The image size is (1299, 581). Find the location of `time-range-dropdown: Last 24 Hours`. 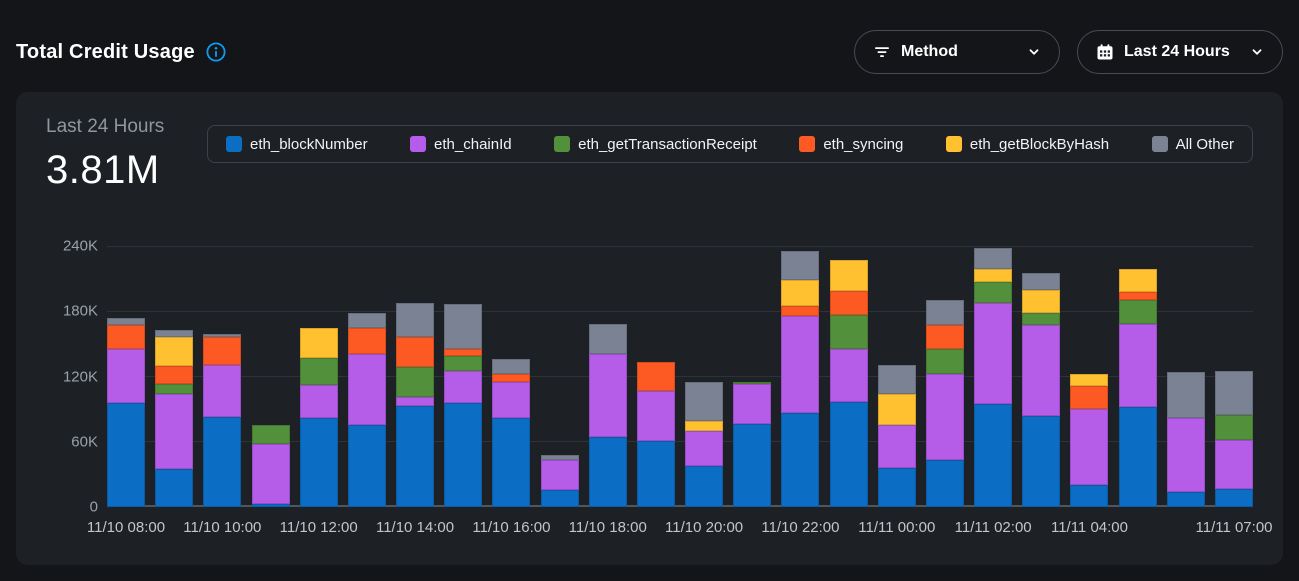

time-range-dropdown: Last 24 Hours is located at coordinates (1180, 52).